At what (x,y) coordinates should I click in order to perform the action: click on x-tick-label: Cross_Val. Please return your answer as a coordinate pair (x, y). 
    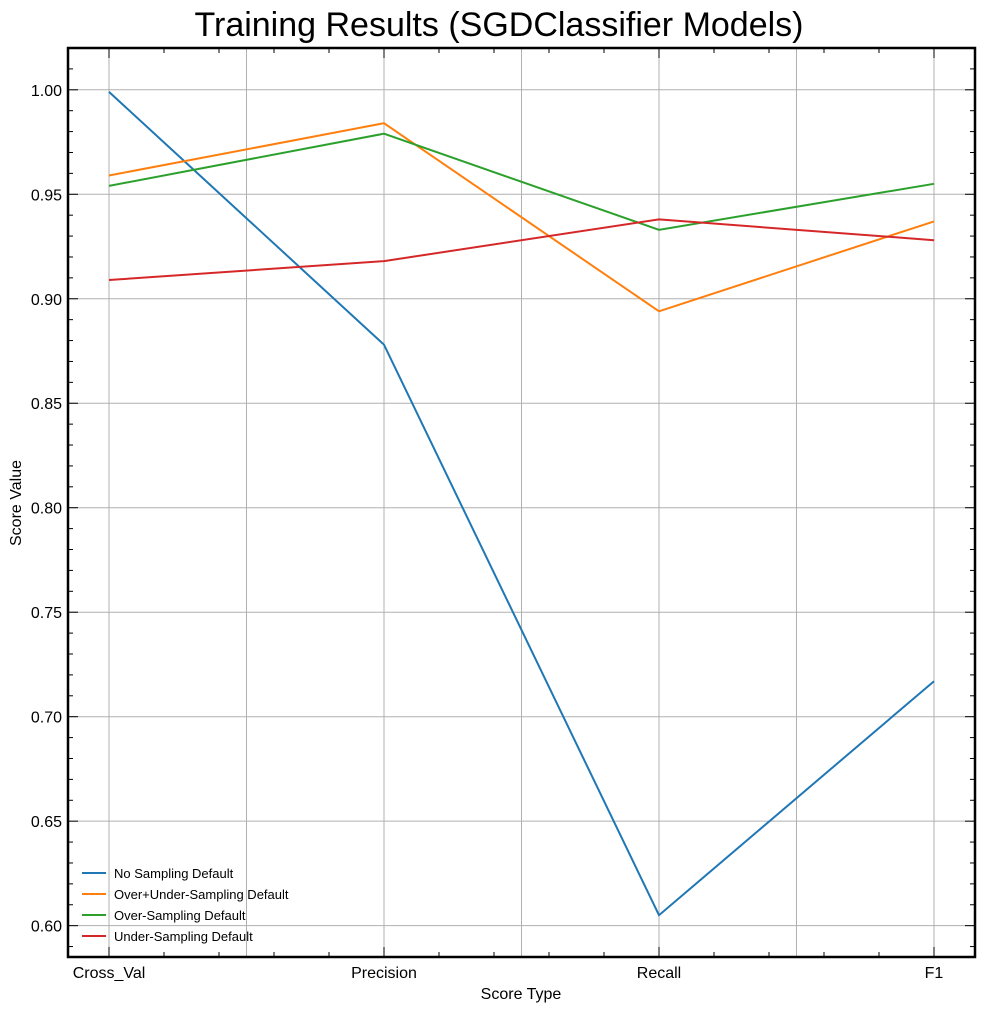
    Looking at the image, I should click on (109, 973).